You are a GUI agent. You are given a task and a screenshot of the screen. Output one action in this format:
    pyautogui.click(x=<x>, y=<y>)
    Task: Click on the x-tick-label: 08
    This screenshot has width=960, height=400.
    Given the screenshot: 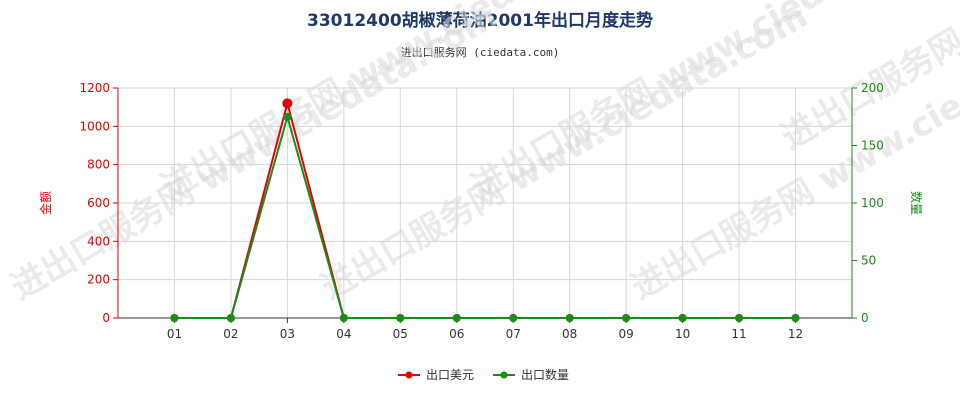 What is the action you would take?
    pyautogui.click(x=569, y=334)
    